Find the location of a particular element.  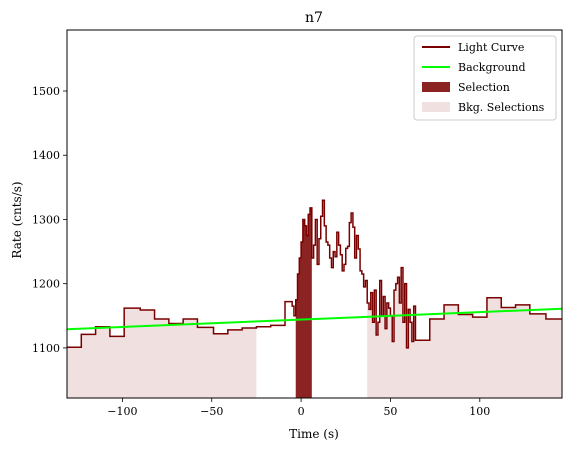

x-tick-label: −50 is located at coordinates (211, 411).